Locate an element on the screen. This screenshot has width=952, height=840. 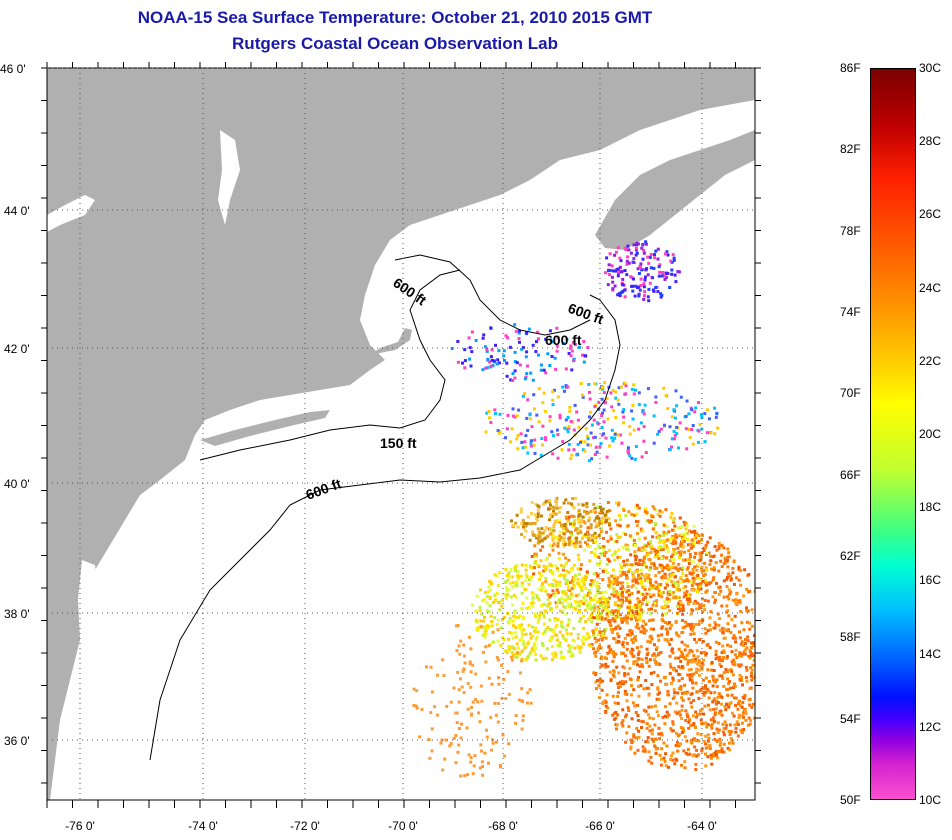
colorbar-fahrenheit-label: 86F is located at coordinates (850, 68).